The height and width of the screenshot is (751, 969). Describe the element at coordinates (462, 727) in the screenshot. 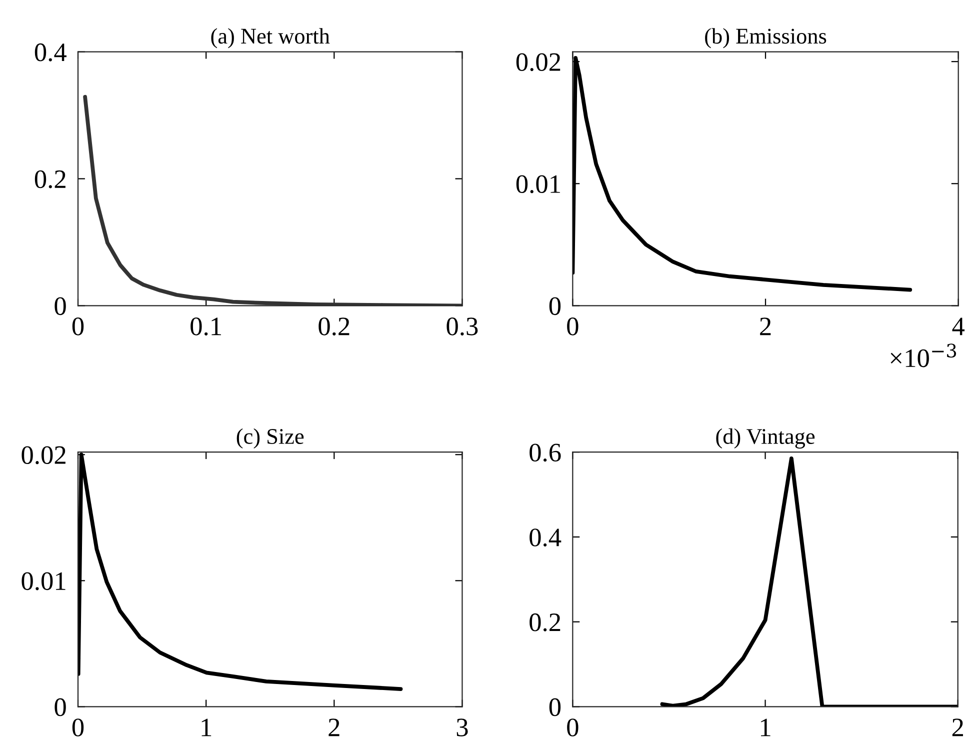

I see `x-tick-label: 3` at that location.